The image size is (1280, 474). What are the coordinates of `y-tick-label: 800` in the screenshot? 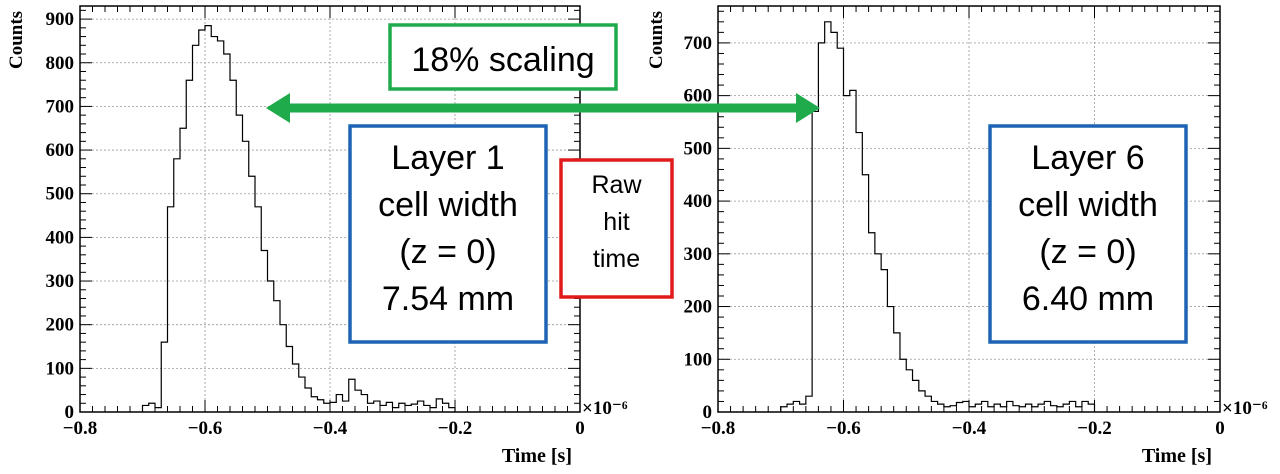 It's located at (60, 63).